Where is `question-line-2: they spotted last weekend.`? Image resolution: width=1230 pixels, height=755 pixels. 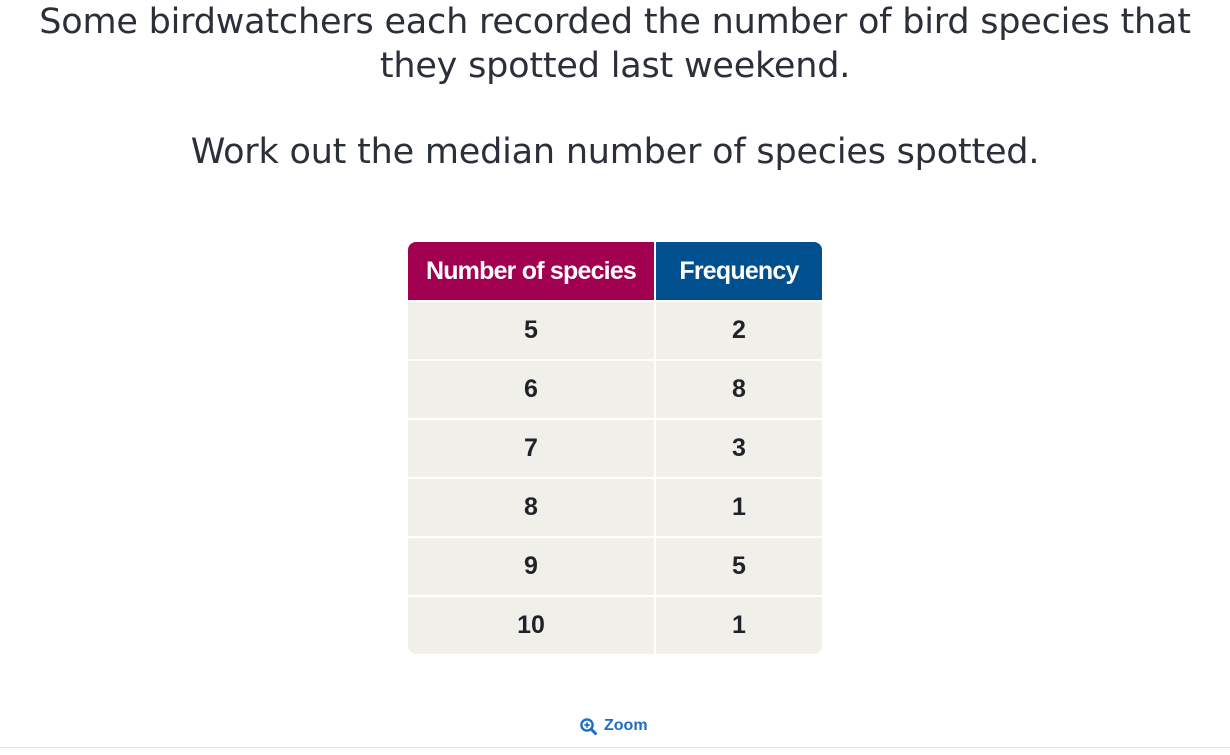
question-line-2: they spotted last weekend. is located at coordinates (615, 66).